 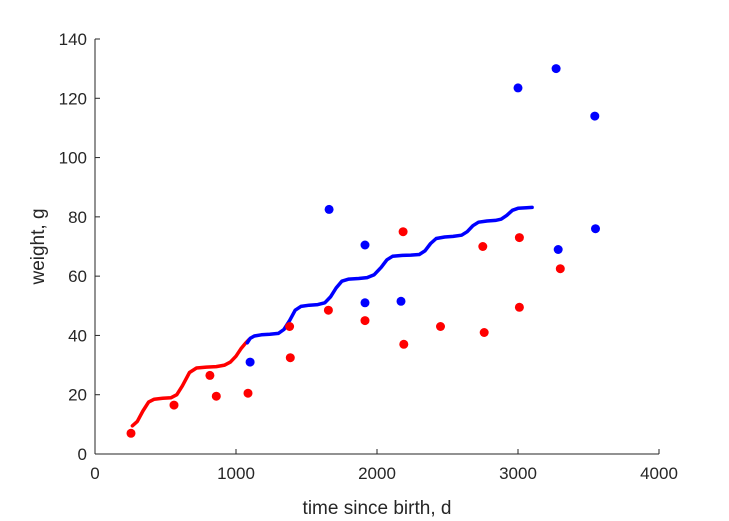 What do you see at coordinates (82, 454) in the screenshot?
I see `y-tick-label: 0` at bounding box center [82, 454].